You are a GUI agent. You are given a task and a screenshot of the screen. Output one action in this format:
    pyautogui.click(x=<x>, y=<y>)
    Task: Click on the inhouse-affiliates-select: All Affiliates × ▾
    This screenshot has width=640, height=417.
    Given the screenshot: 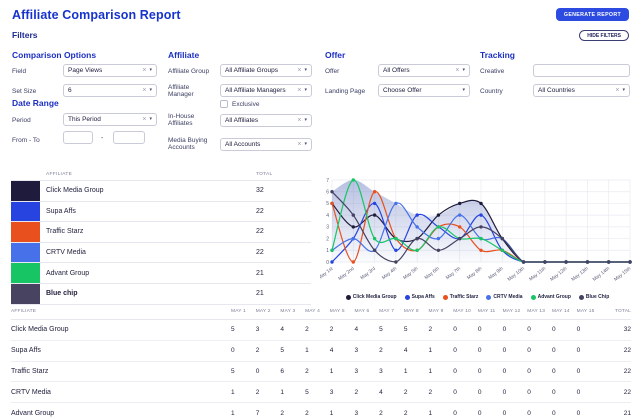 What is the action you would take?
    pyautogui.click(x=266, y=120)
    